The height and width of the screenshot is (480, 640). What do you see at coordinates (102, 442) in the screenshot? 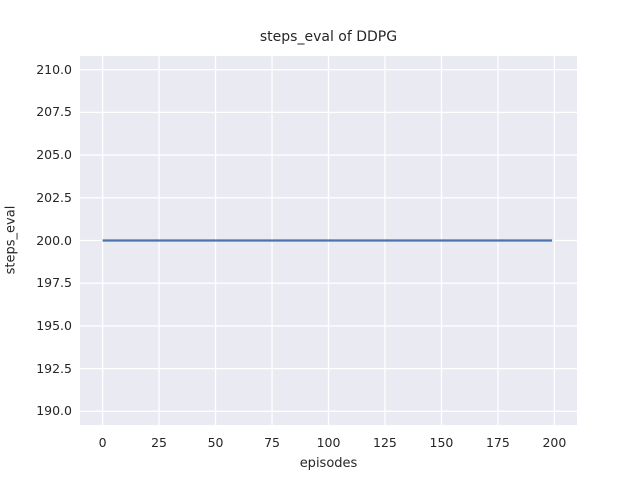
I see `x-tick-label: 0` at bounding box center [102, 442].